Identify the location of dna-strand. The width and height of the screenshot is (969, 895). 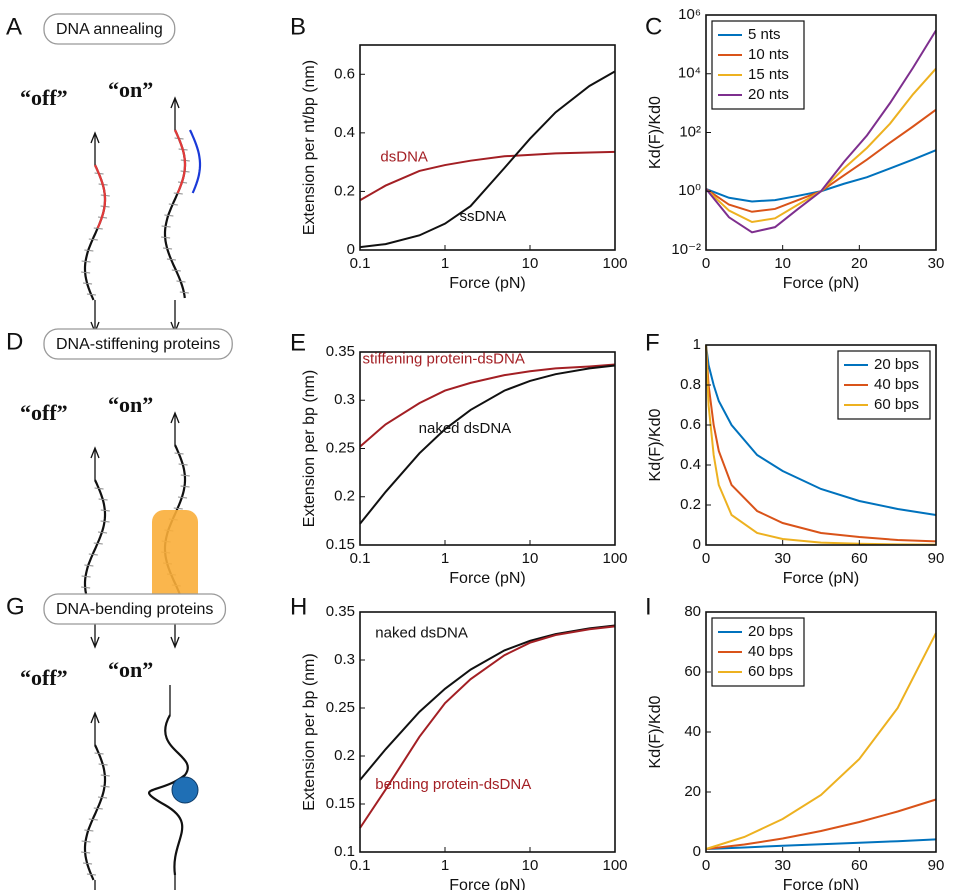
(168, 795).